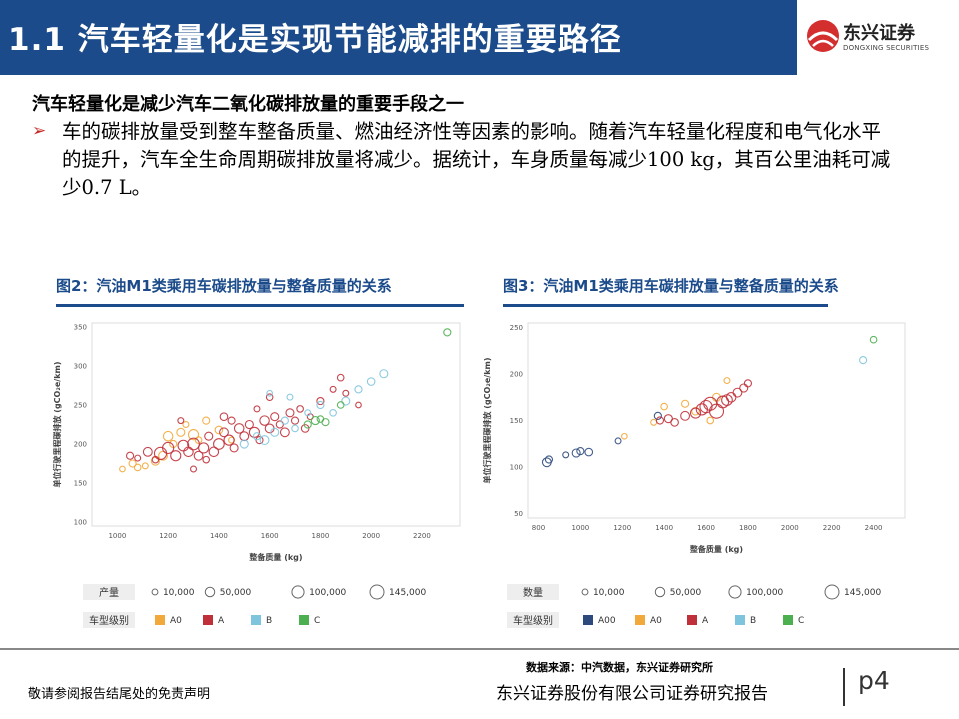 The image size is (959, 719). I want to click on x-axis-label: 整备质量 (kg), so click(275, 557).